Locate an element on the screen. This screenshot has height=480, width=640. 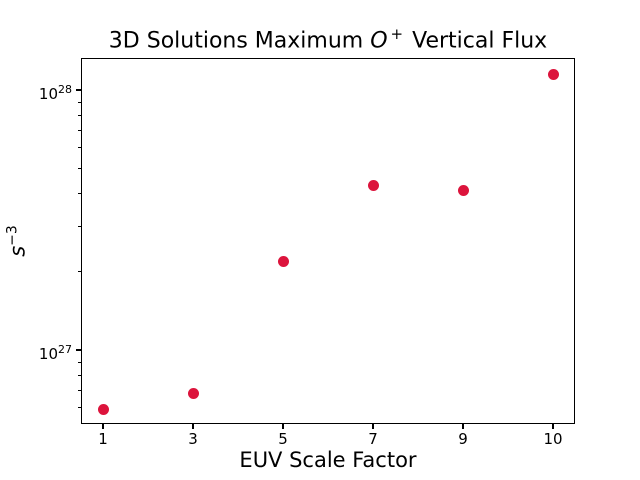
x-axis-label: EUV Scale Factor is located at coordinates (328, 460).